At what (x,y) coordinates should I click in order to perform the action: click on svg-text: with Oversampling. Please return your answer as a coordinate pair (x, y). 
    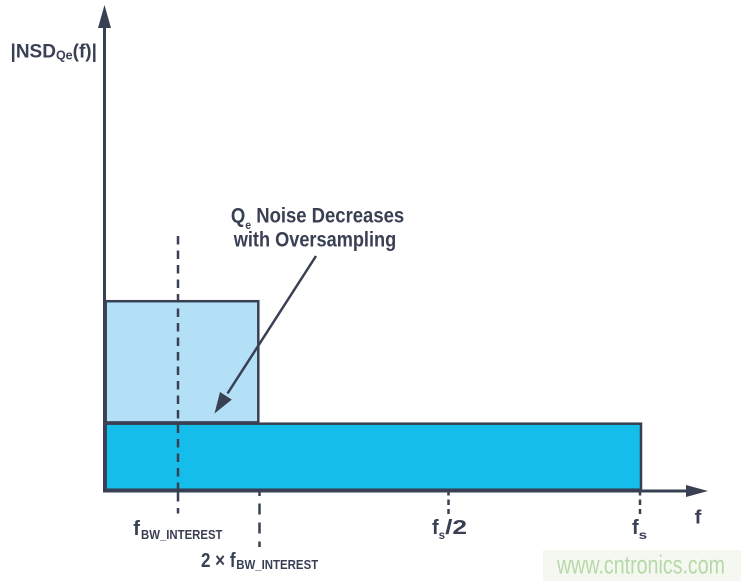
    Looking at the image, I should click on (314, 240).